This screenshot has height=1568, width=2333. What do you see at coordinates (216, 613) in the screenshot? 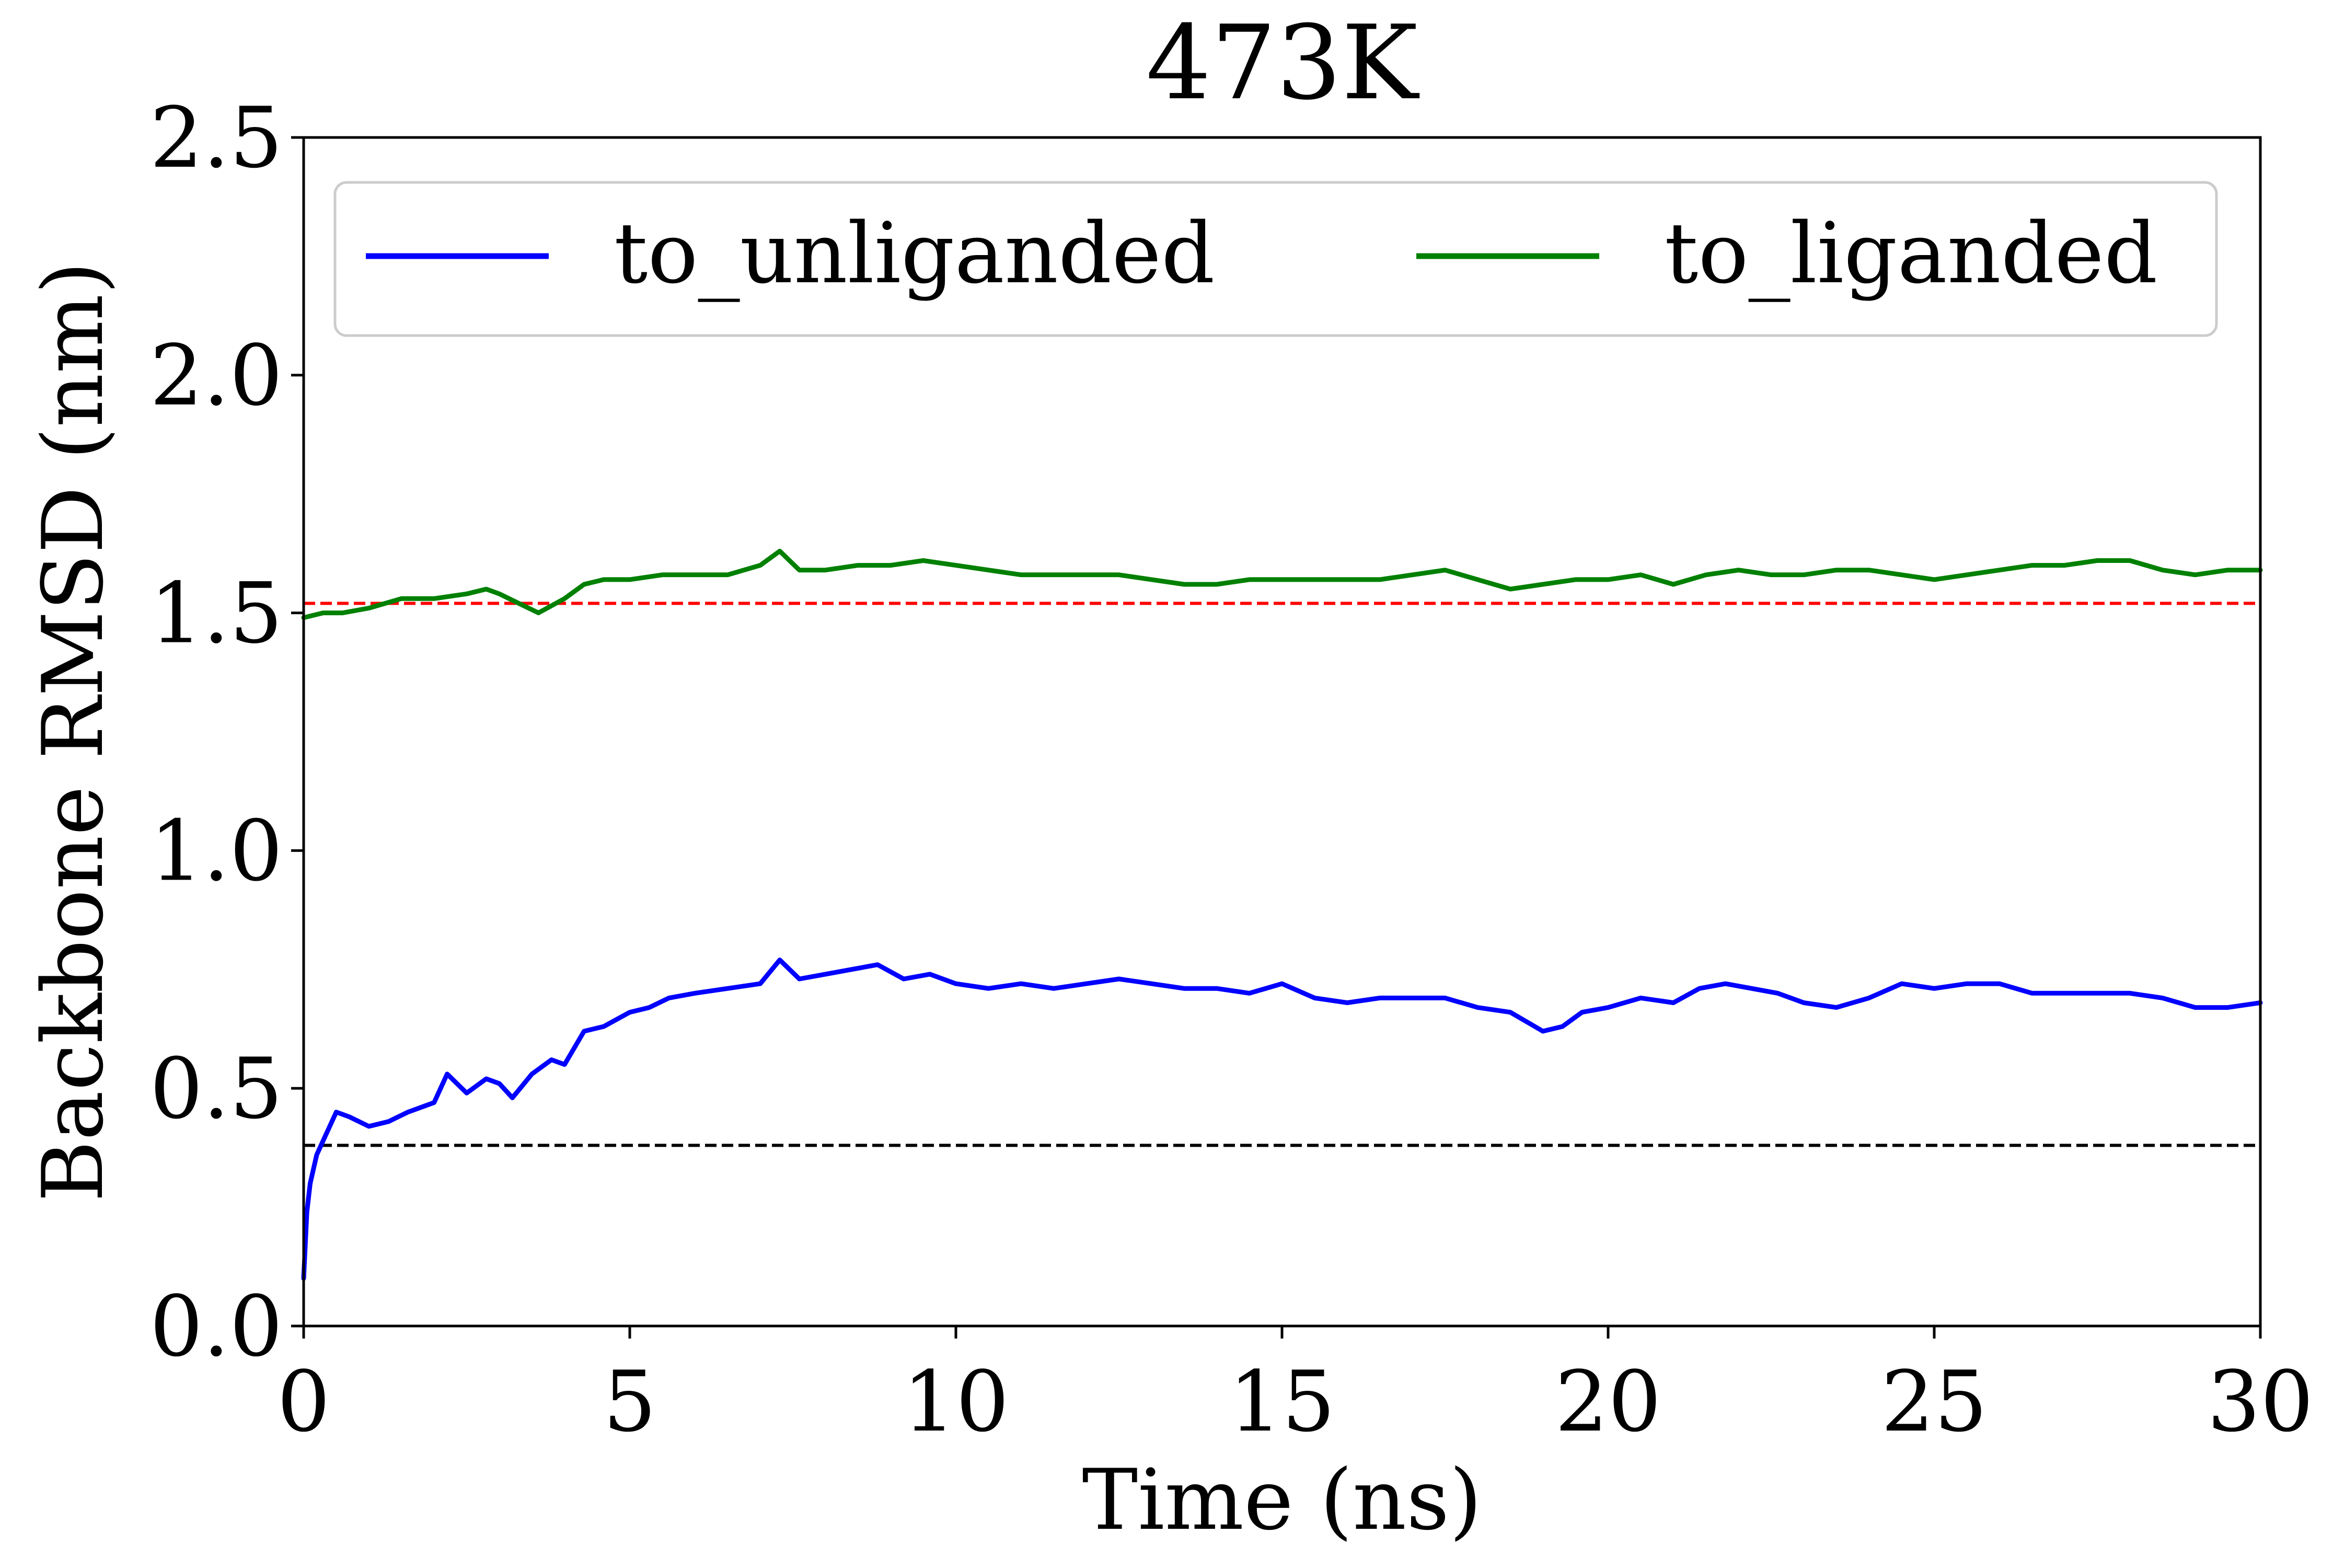
I see `y-tick-label: 1.5` at bounding box center [216, 613].